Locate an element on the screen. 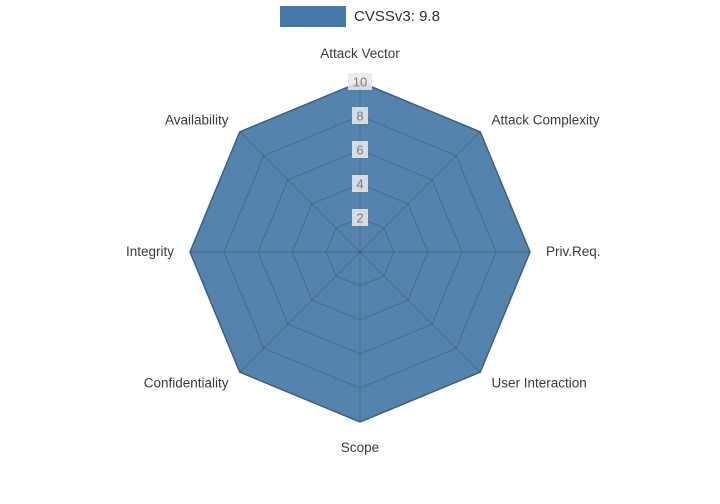 The height and width of the screenshot is (504, 720). axis-label-attack-vector: Attack Vector is located at coordinates (360, 53).